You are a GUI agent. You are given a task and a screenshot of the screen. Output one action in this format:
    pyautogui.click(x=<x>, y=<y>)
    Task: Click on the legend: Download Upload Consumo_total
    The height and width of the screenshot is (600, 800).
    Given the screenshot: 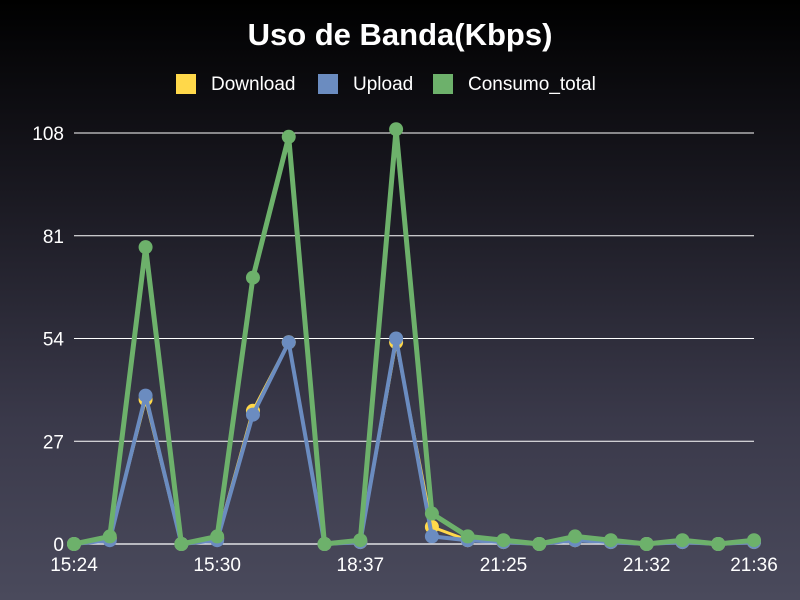 What is the action you would take?
    pyautogui.click(x=386, y=84)
    